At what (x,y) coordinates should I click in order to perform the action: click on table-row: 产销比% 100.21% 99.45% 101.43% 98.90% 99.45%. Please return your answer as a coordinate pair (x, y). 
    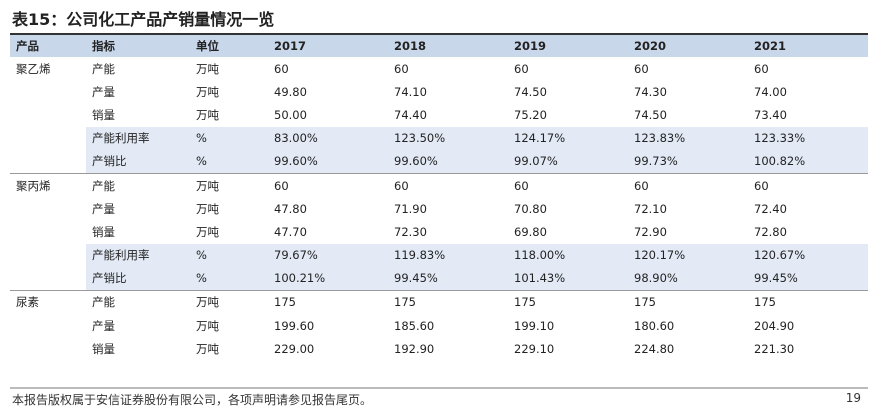
    Looking at the image, I should click on (439, 278).